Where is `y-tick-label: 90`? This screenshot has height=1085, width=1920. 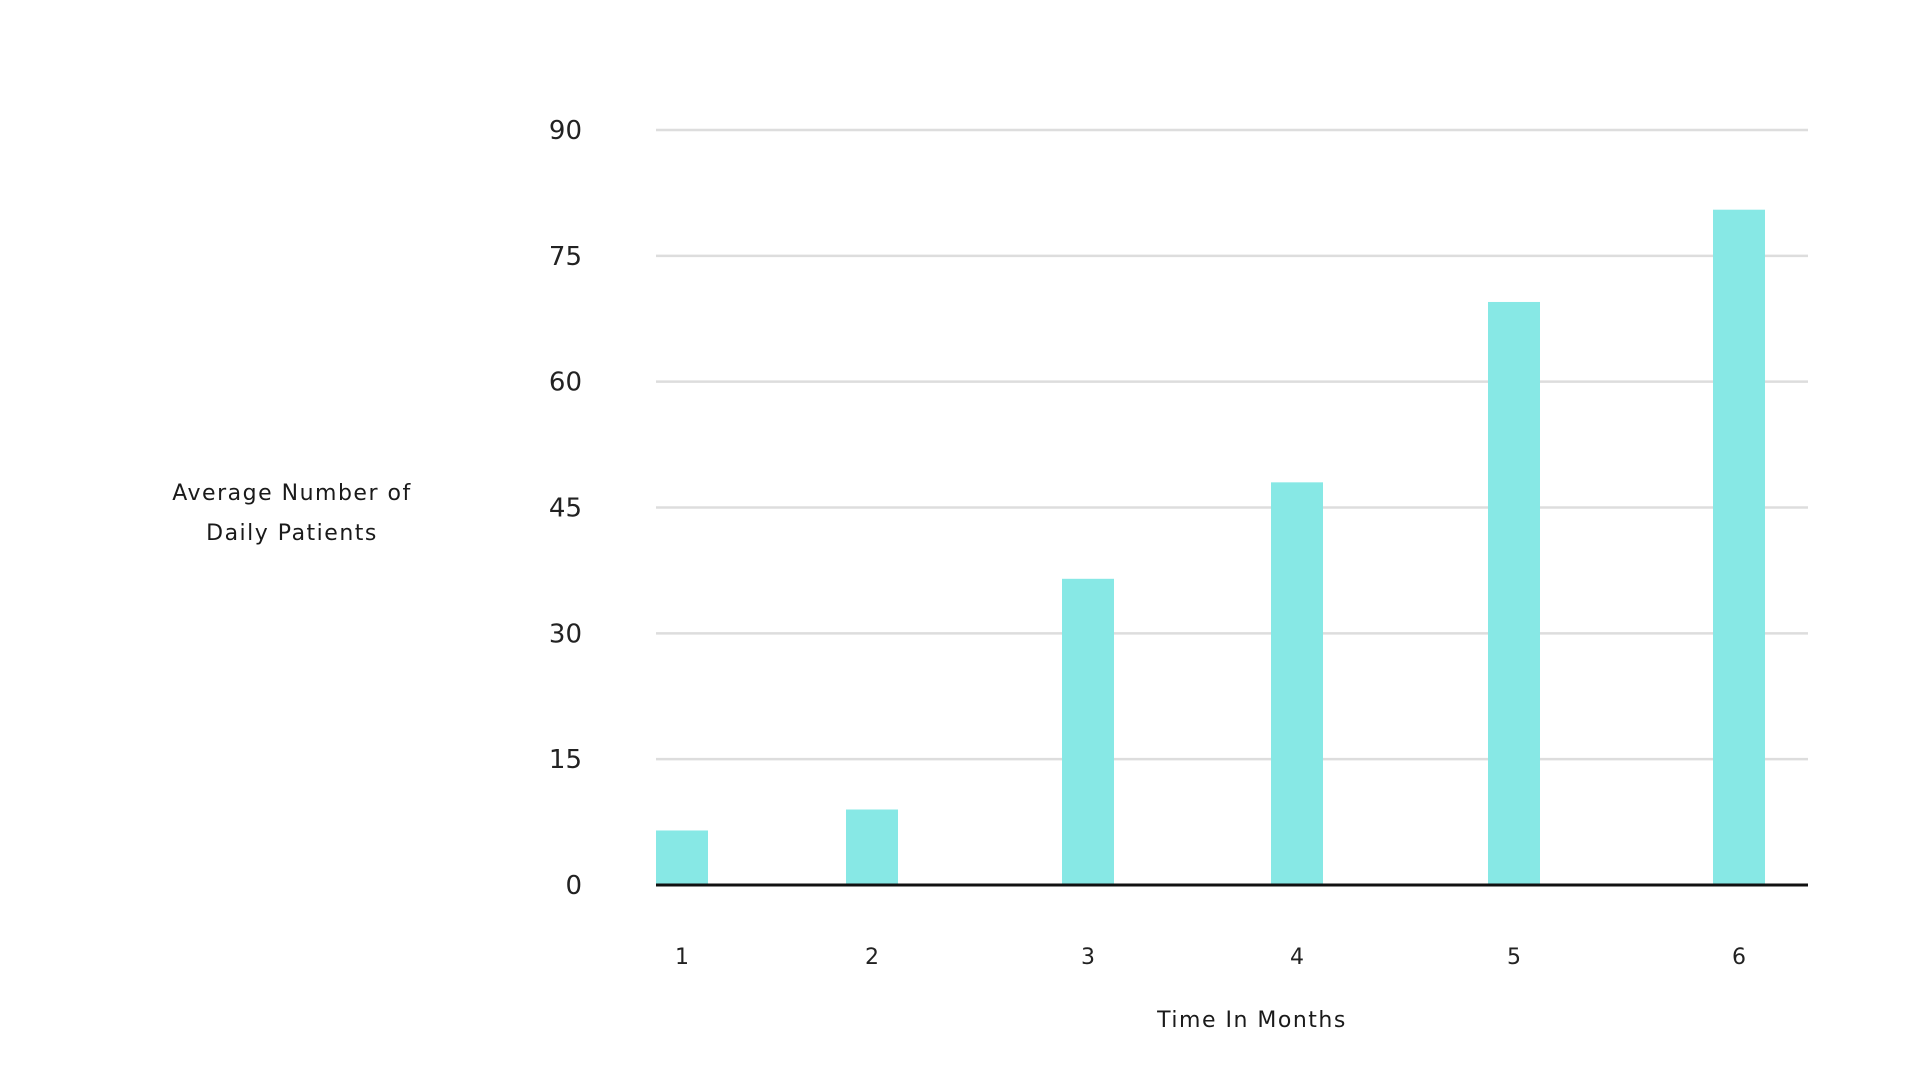
y-tick-label: 90 is located at coordinates (565, 131).